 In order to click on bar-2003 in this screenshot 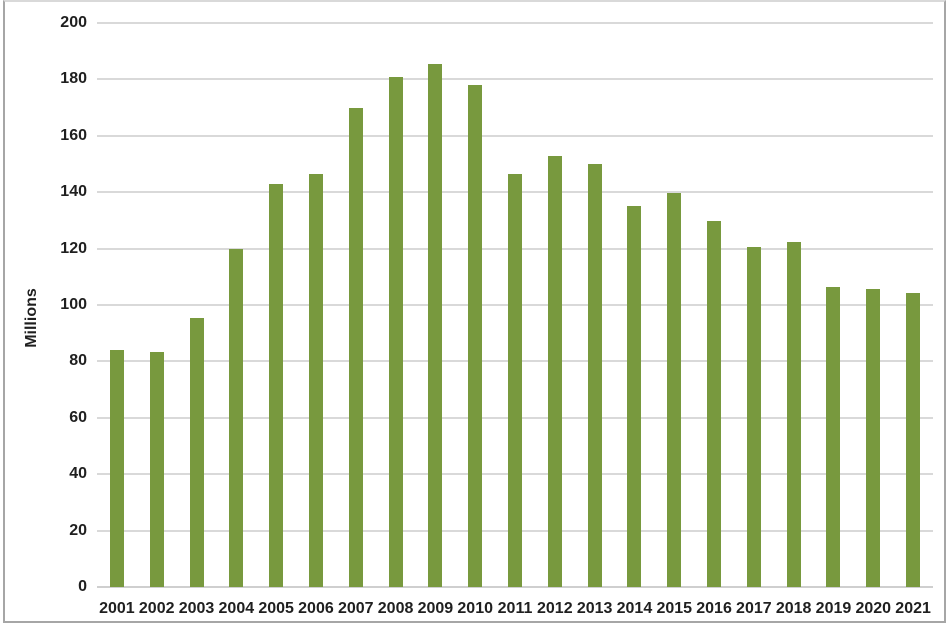, I will do `click(196, 452)`.